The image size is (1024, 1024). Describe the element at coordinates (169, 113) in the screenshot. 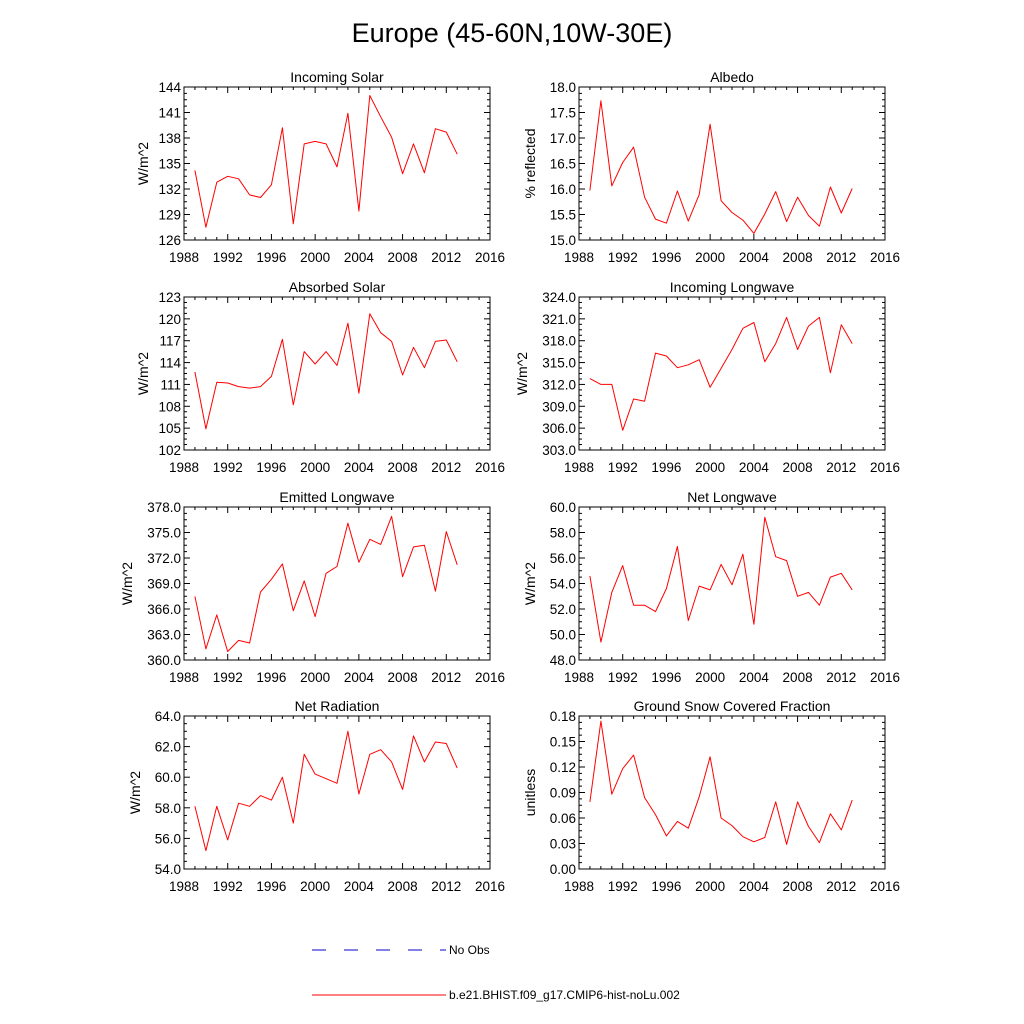

I see `y-tick-label: 141` at that location.